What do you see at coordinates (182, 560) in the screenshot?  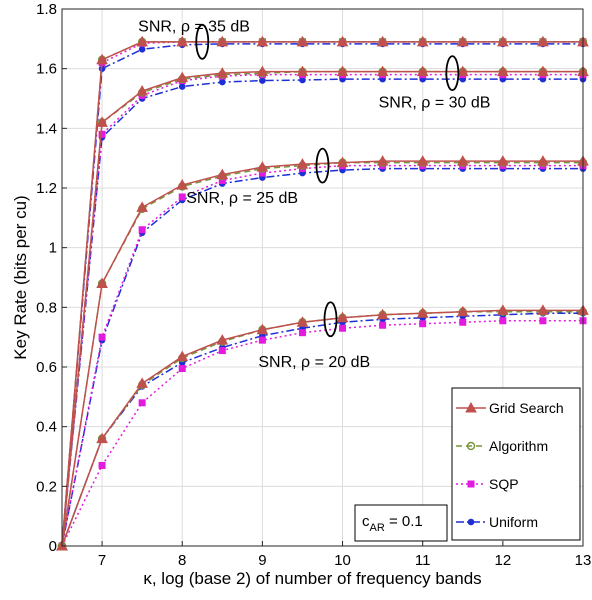 I see `x-tick-label: 8` at bounding box center [182, 560].